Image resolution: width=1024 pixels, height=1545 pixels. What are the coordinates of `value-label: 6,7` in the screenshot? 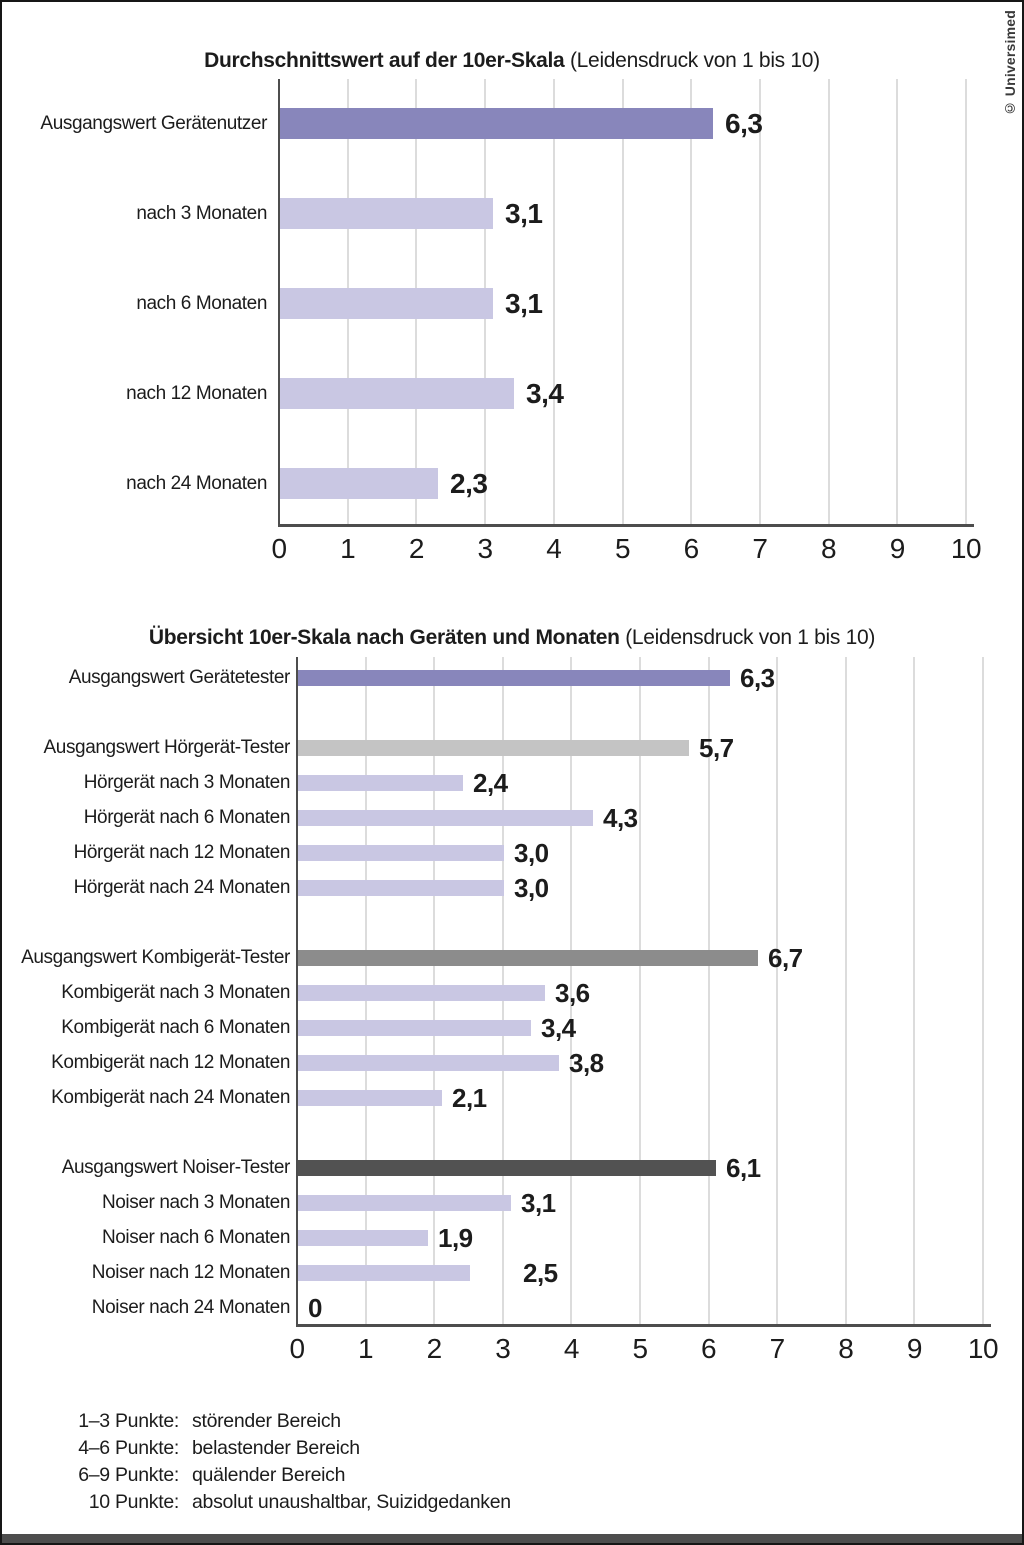 It's located at (785, 957).